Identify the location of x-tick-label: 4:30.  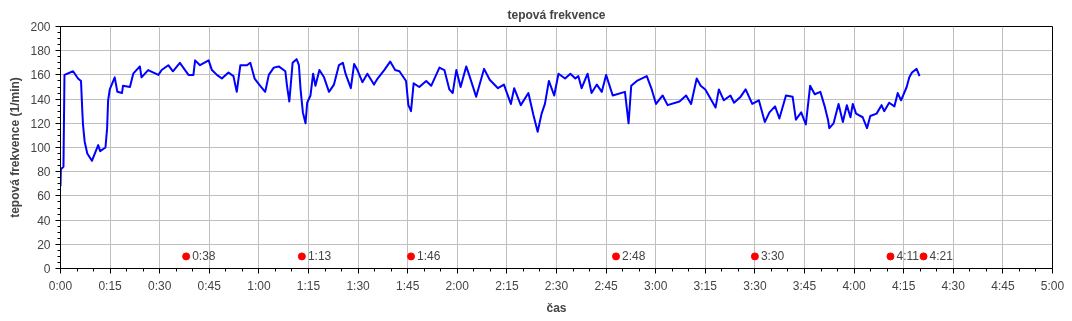
(953, 285).